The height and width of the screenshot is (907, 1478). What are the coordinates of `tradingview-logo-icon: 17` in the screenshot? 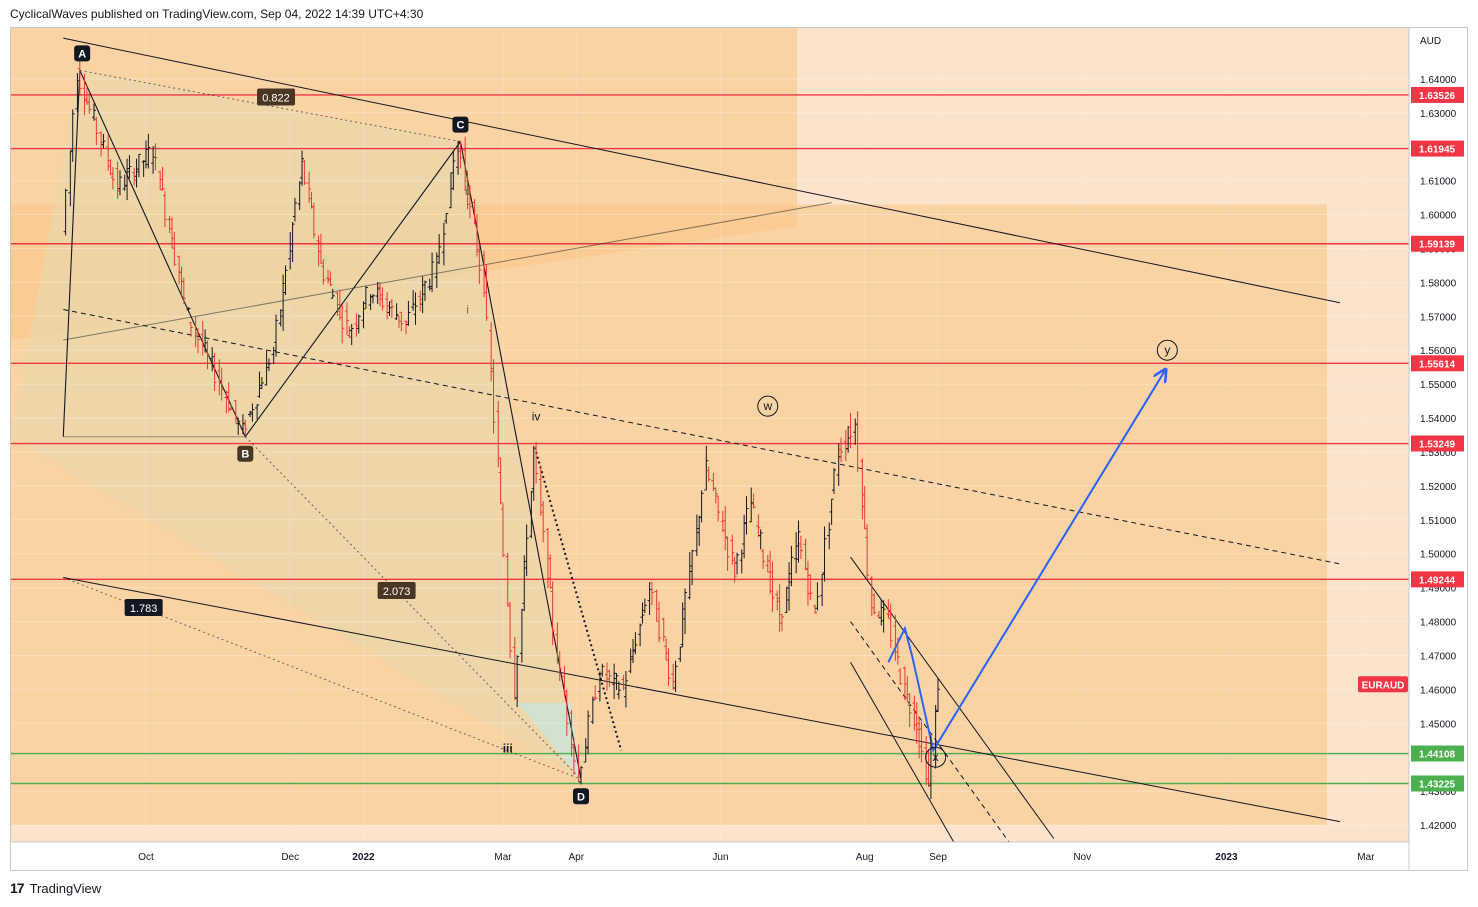 It's located at (17, 888).